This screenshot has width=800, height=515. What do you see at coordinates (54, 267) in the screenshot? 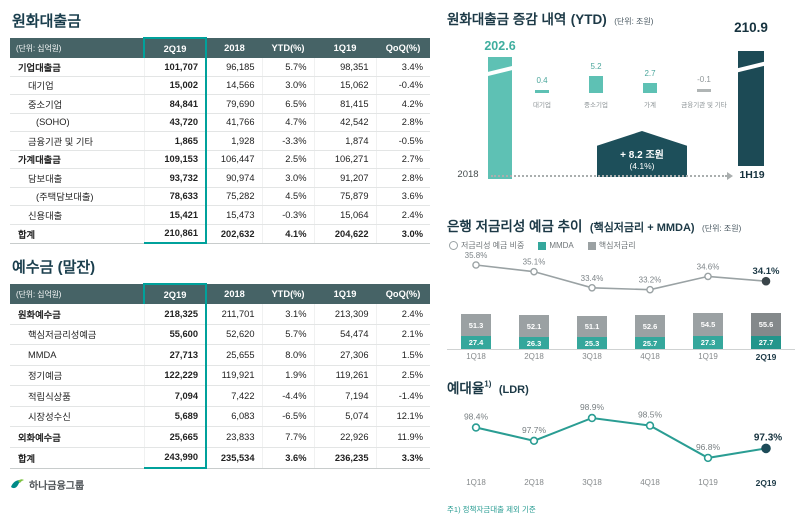
I see `deposits-table-title: 예수금 (말잔)` at bounding box center [54, 267].